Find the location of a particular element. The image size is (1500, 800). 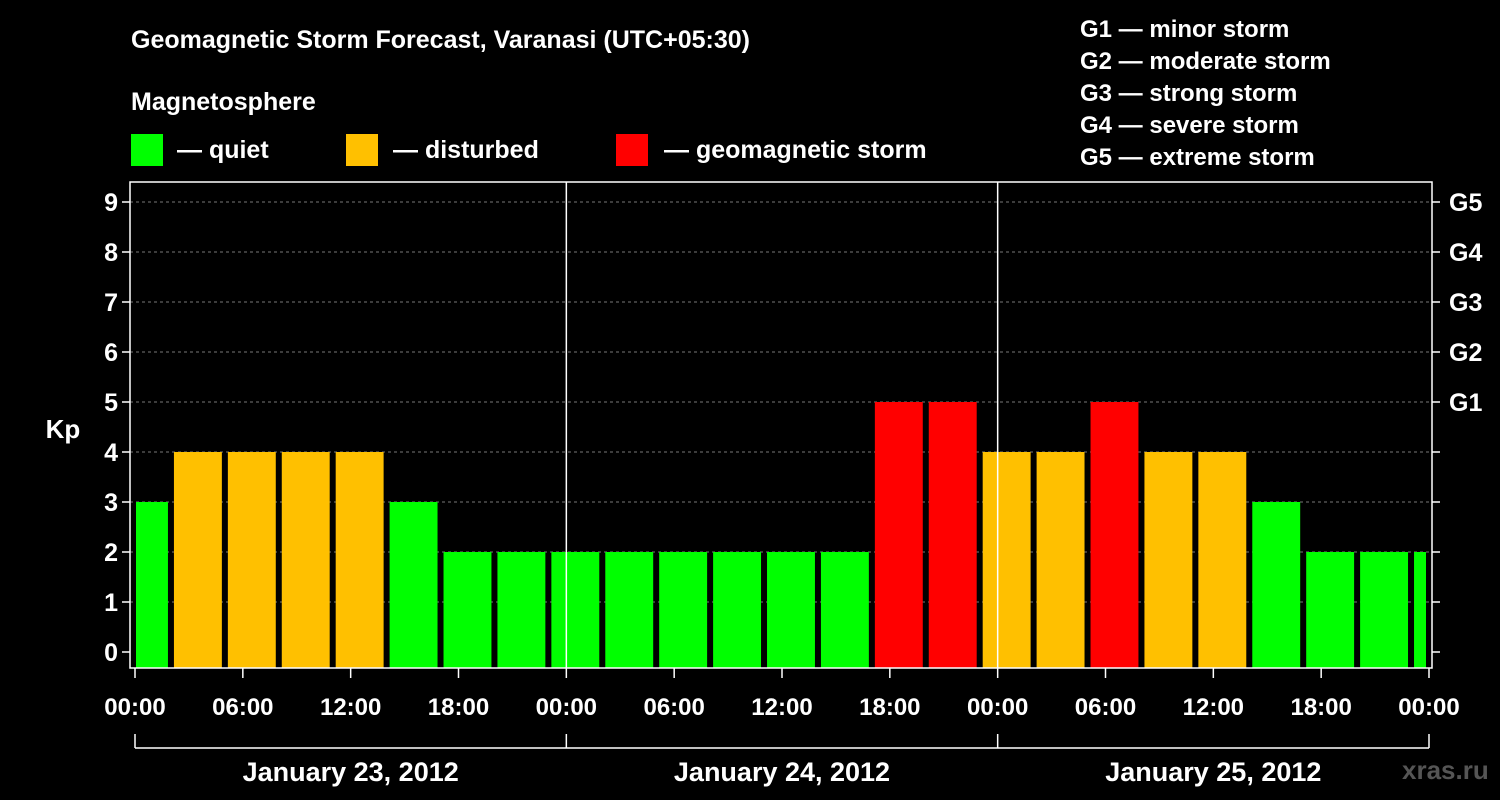

g-level-label: G5 is located at coordinates (1465, 203).